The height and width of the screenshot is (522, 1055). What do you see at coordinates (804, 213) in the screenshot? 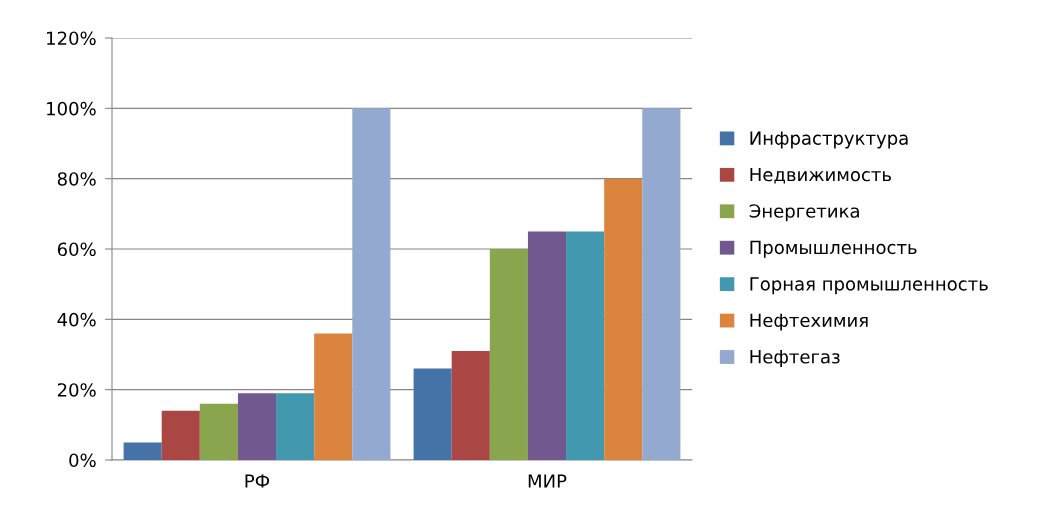
I see `legend-label: Энергетика` at bounding box center [804, 213].